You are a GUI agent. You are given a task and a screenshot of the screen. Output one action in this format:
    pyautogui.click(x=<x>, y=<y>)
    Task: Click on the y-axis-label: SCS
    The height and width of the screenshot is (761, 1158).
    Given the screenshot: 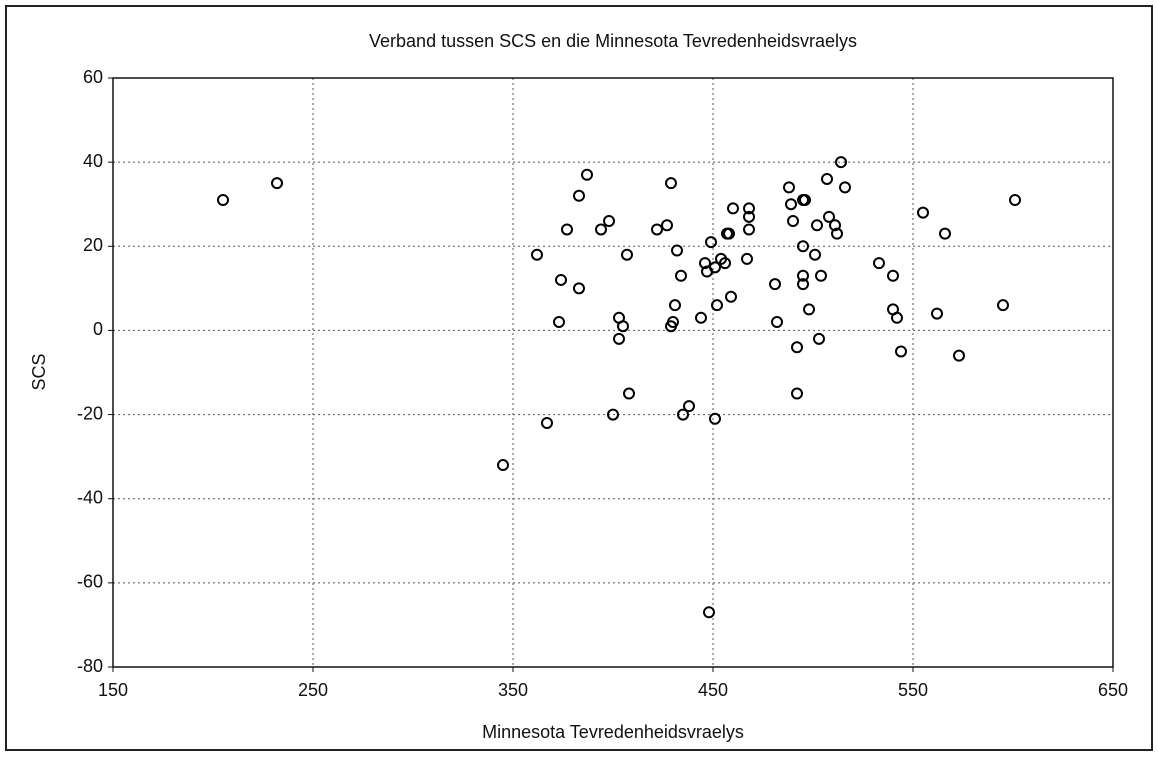 What is the action you would take?
    pyautogui.click(x=39, y=371)
    